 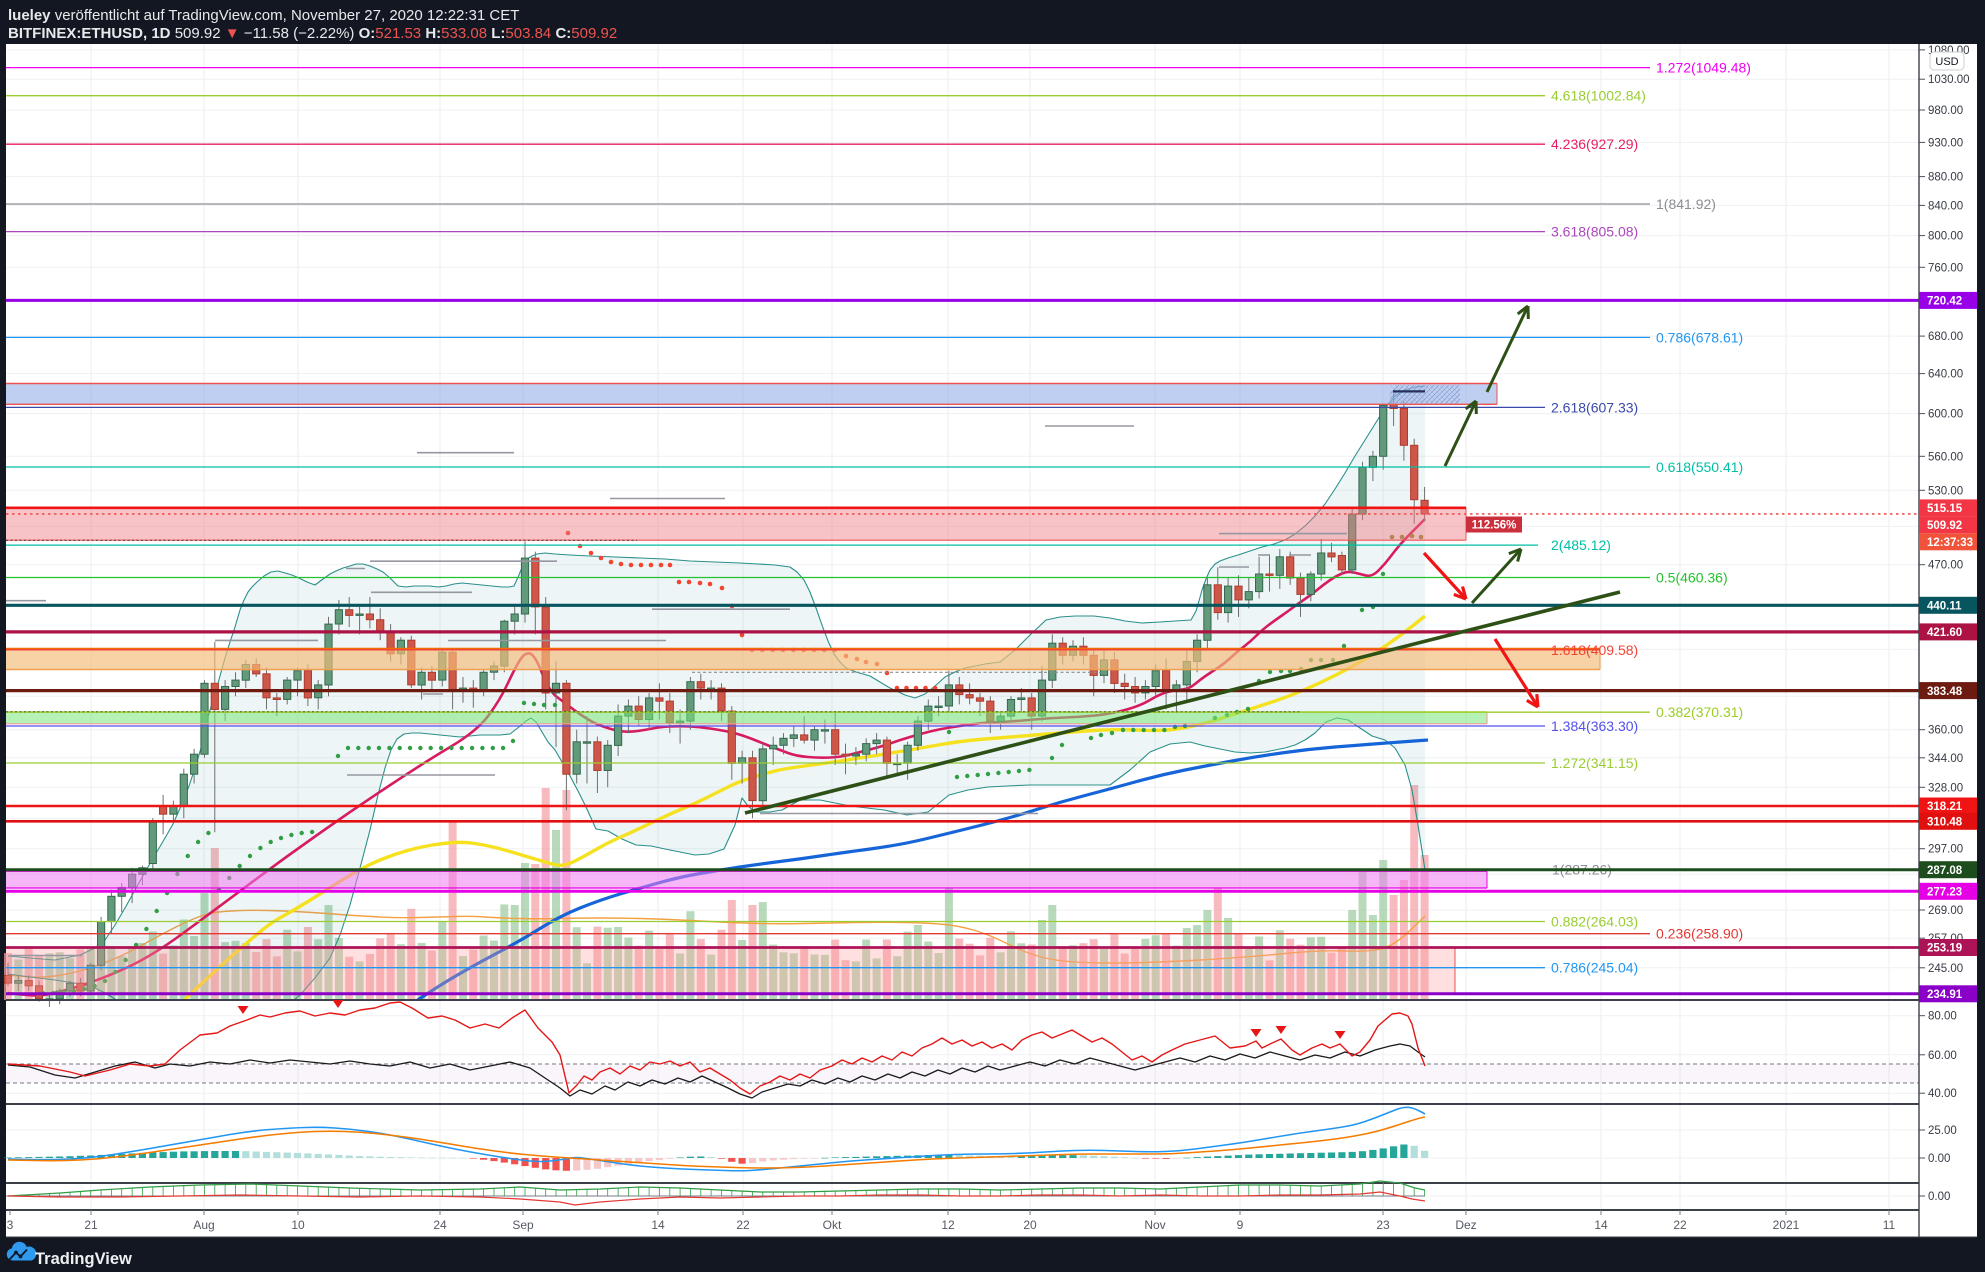 What do you see at coordinates (1699, 712) in the screenshot?
I see `svg-text: 0.382(370.31)` at bounding box center [1699, 712].